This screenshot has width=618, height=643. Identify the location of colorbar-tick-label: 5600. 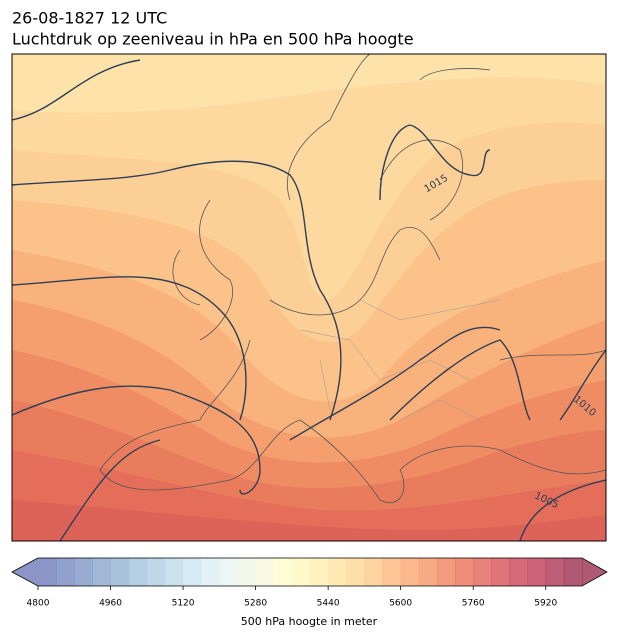
(400, 604).